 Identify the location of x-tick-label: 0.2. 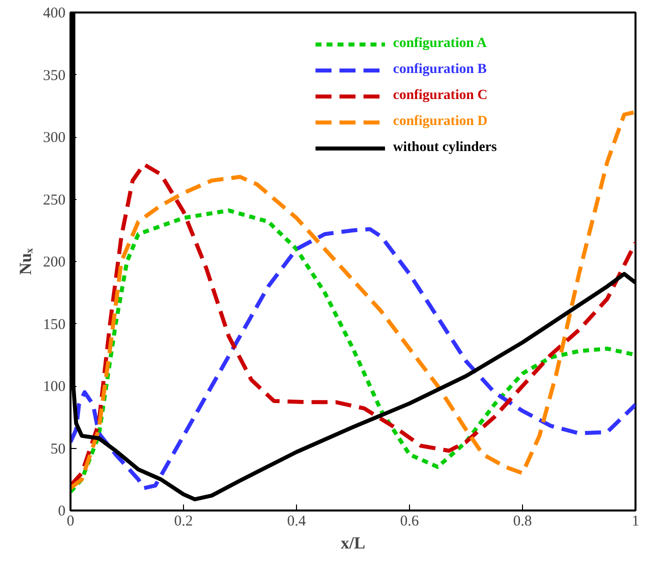
(183, 522).